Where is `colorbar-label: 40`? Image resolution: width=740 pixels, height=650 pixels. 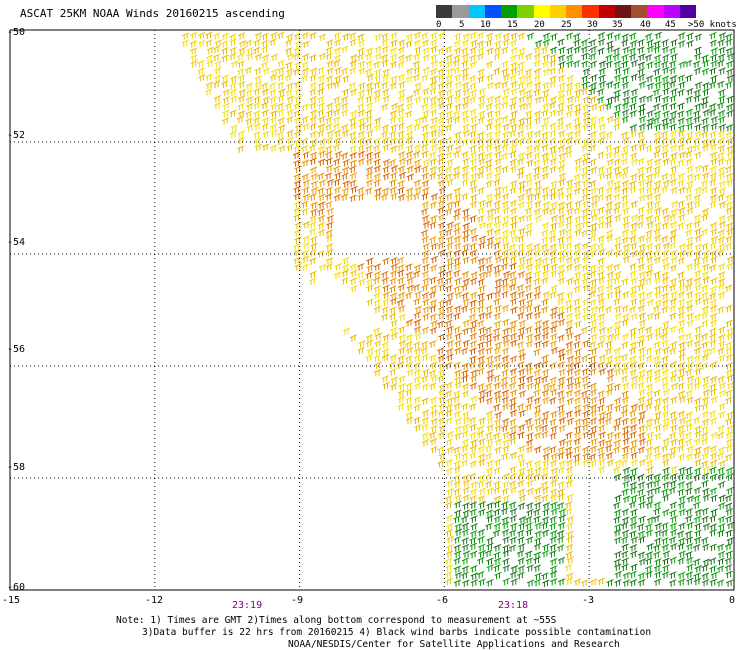
colorbar-label: 40 is located at coordinates (645, 25).